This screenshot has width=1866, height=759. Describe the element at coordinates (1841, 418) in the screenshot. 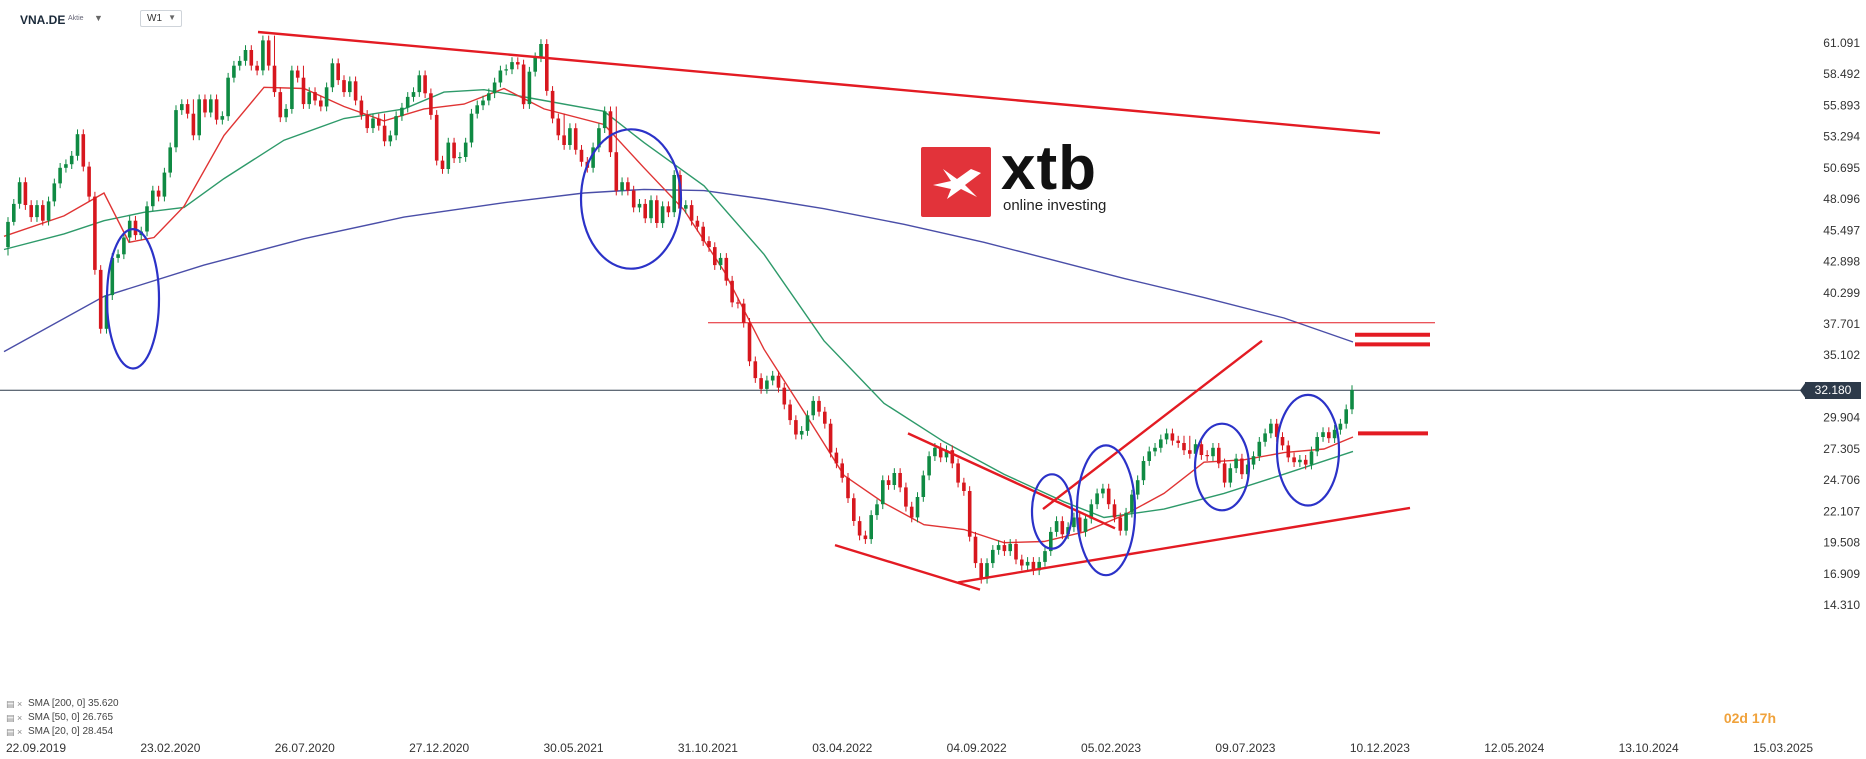

I see `y-tick-label: 29.904` at that location.